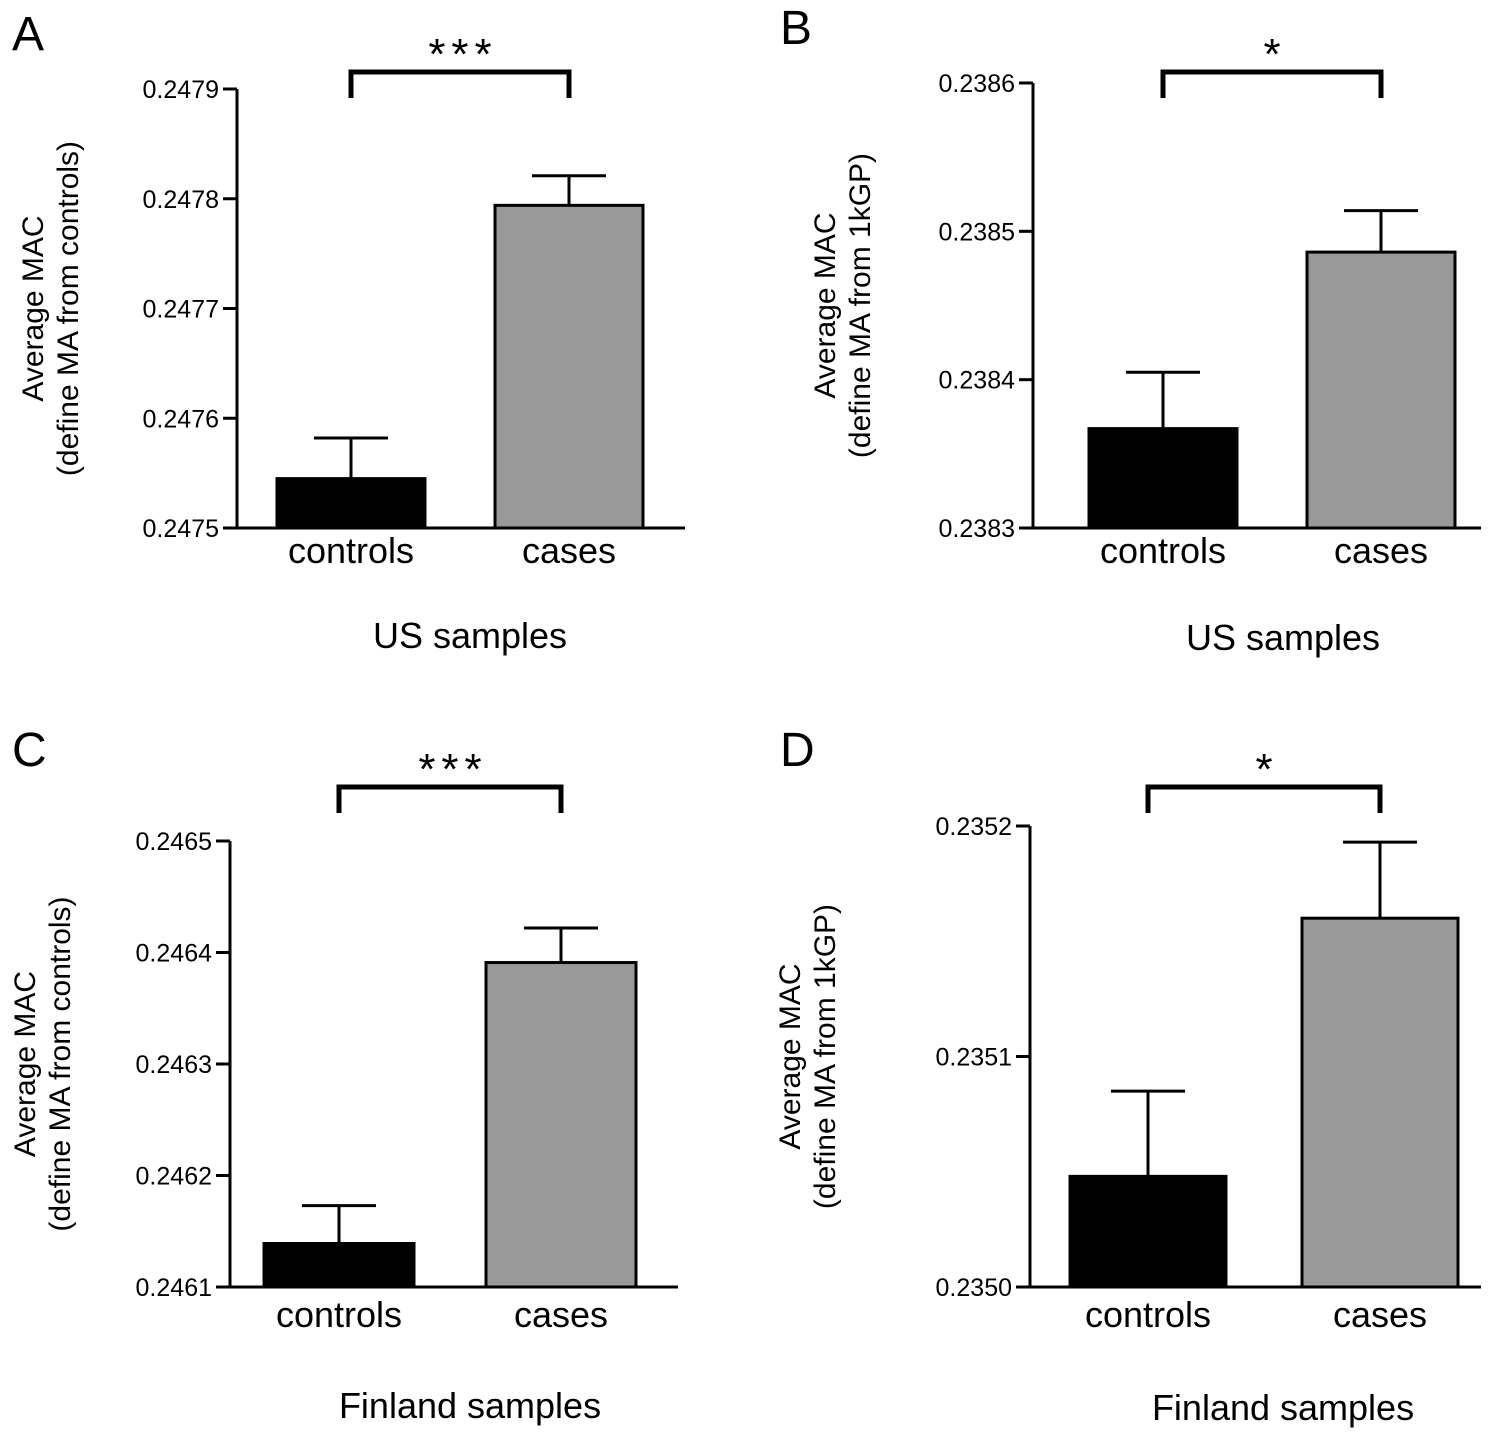  I want to click on panel-label: C, so click(29, 750).